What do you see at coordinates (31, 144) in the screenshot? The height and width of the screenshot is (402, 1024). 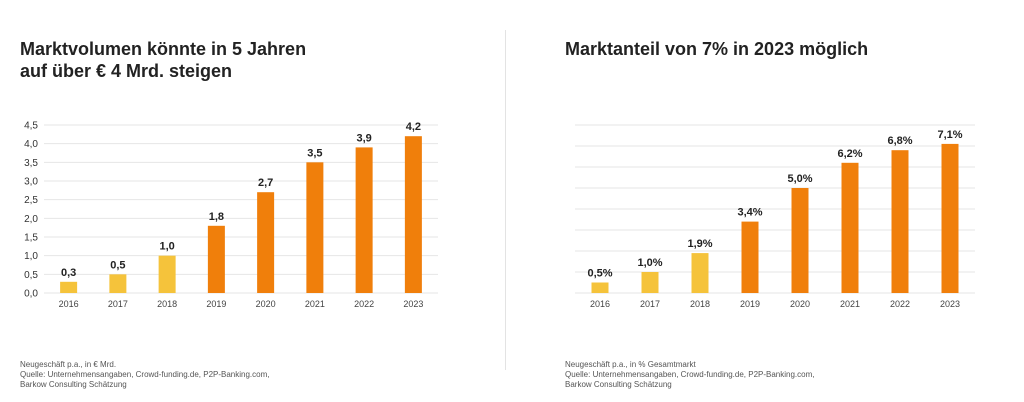 I see `y-tick-label: 4,0` at bounding box center [31, 144].